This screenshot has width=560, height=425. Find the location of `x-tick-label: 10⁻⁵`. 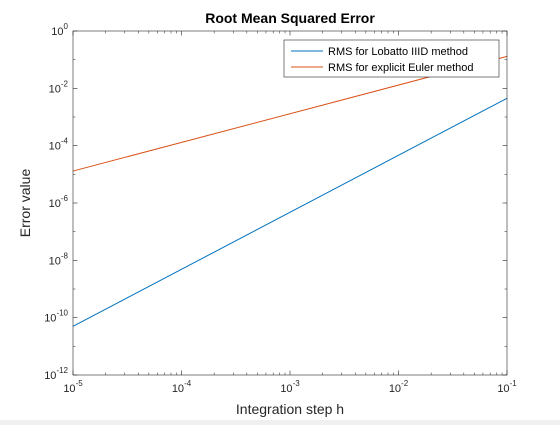

x-tick-label: 10⁻⁵ is located at coordinates (73, 387).